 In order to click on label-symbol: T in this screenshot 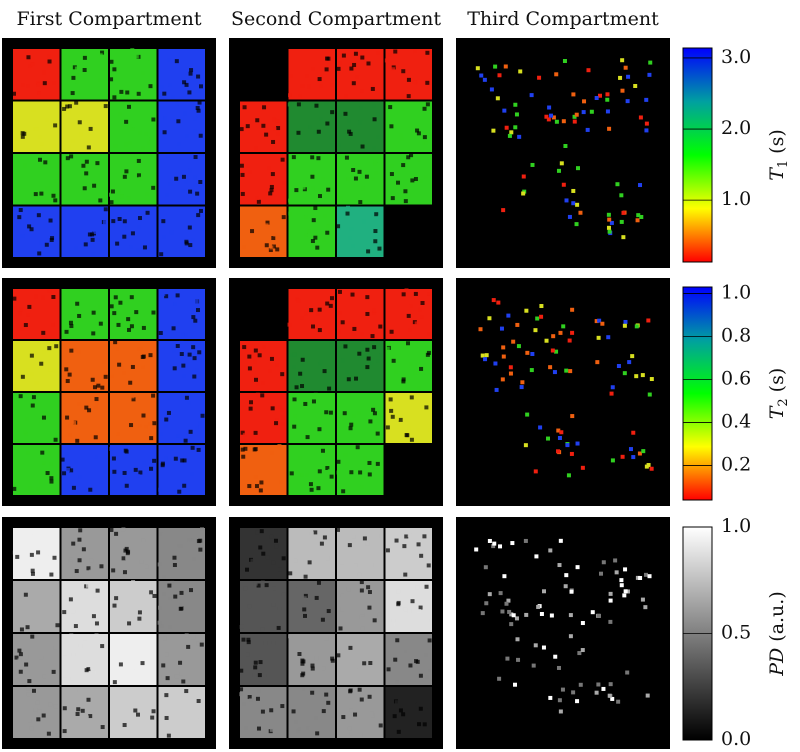, I will do `click(777, 412)`.